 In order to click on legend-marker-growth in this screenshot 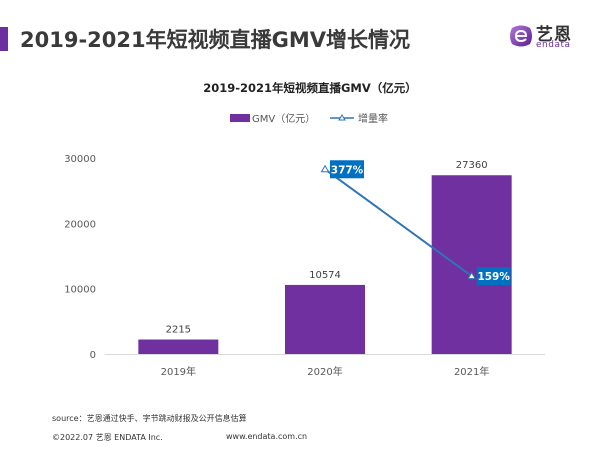, I will do `click(342, 117)`.